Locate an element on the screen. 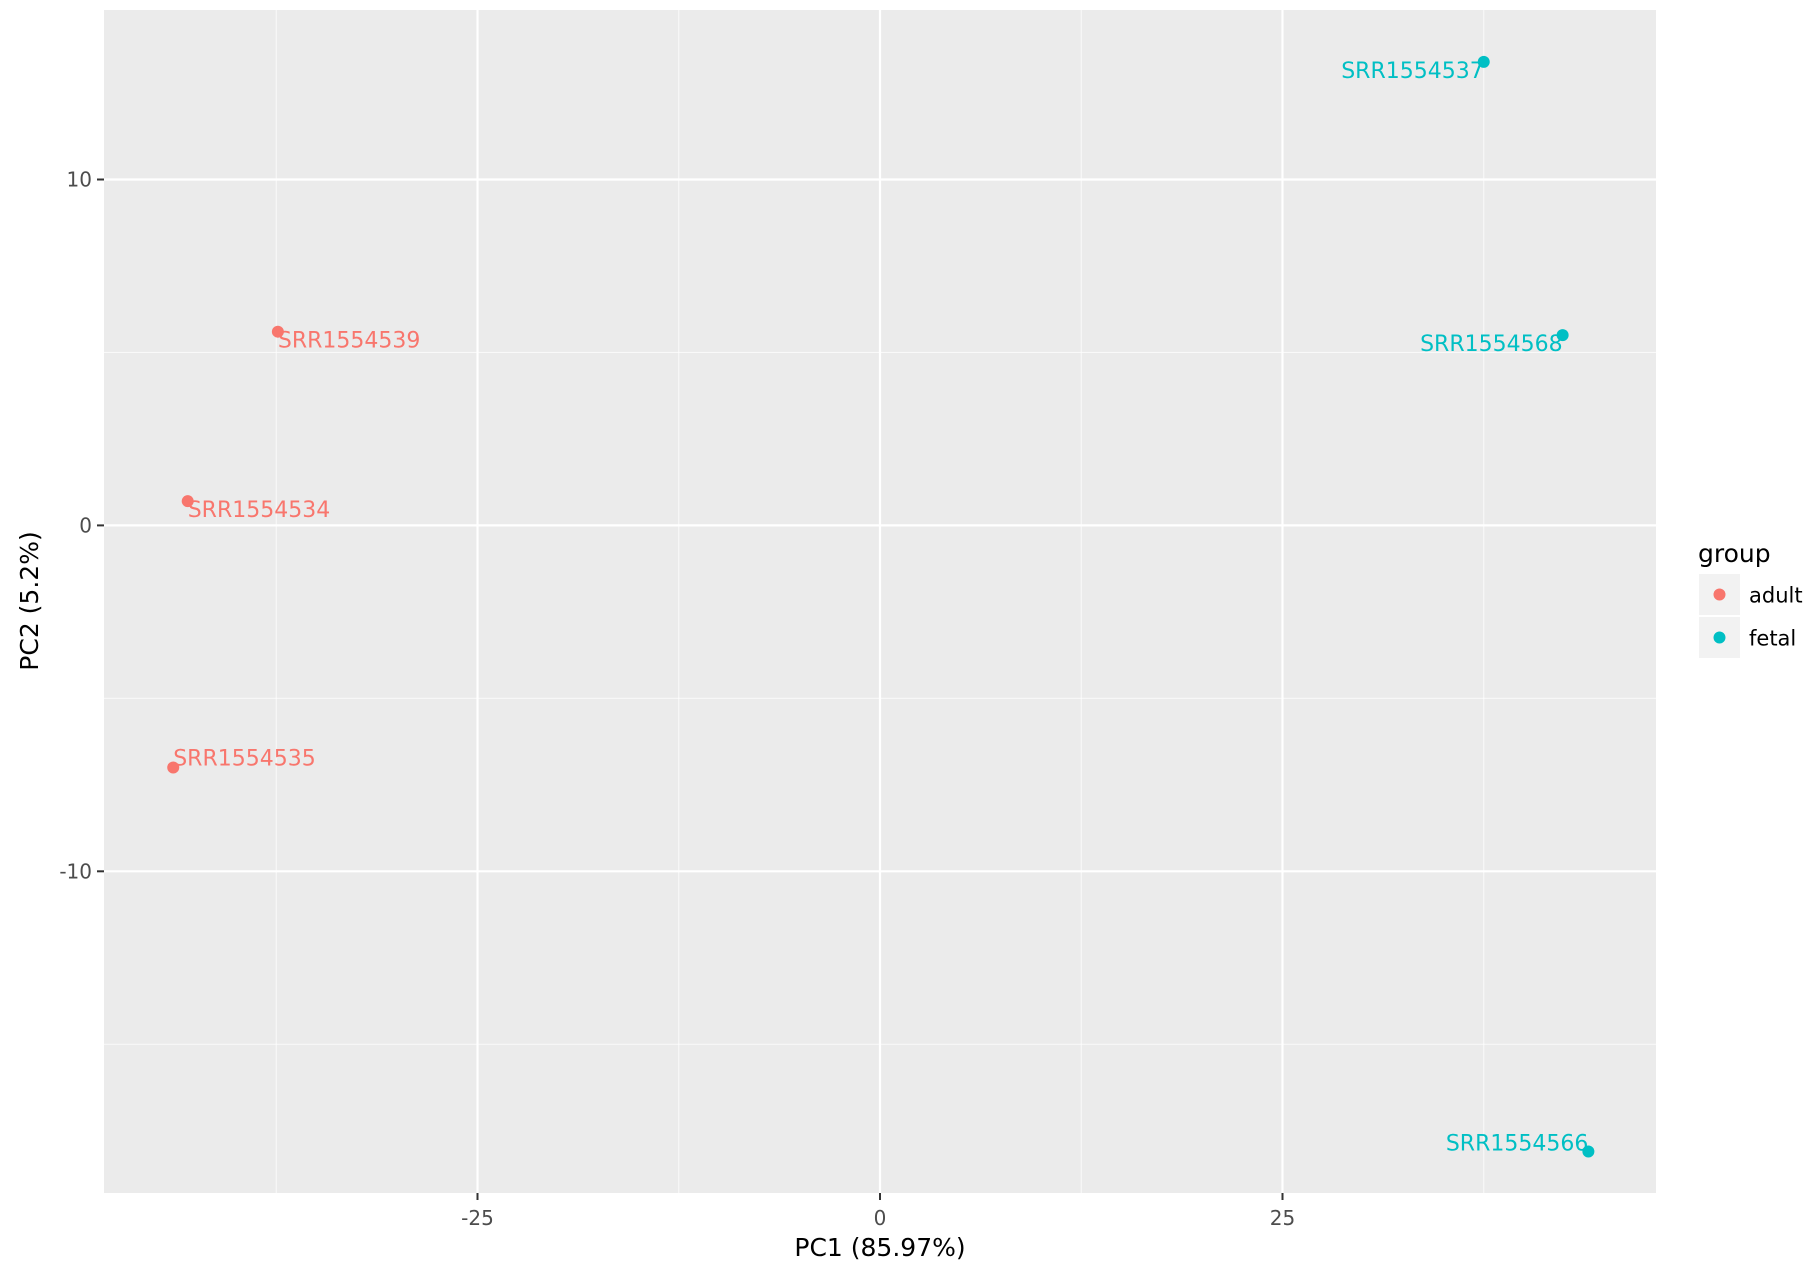 The image size is (1814, 1268). point-label: SRR1554568 is located at coordinates (1491, 344).